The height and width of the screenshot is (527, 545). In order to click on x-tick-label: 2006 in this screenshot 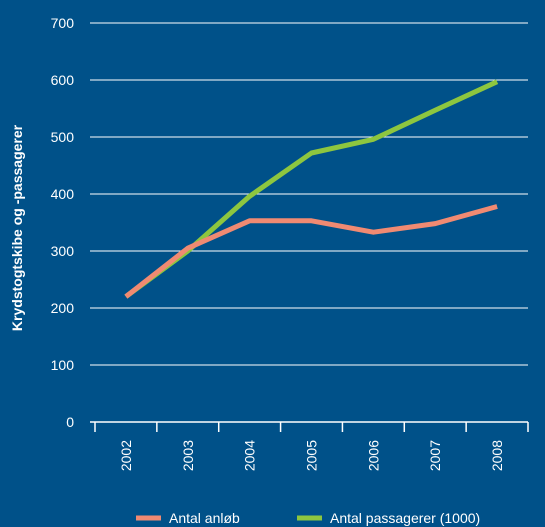, I will do `click(373, 455)`.